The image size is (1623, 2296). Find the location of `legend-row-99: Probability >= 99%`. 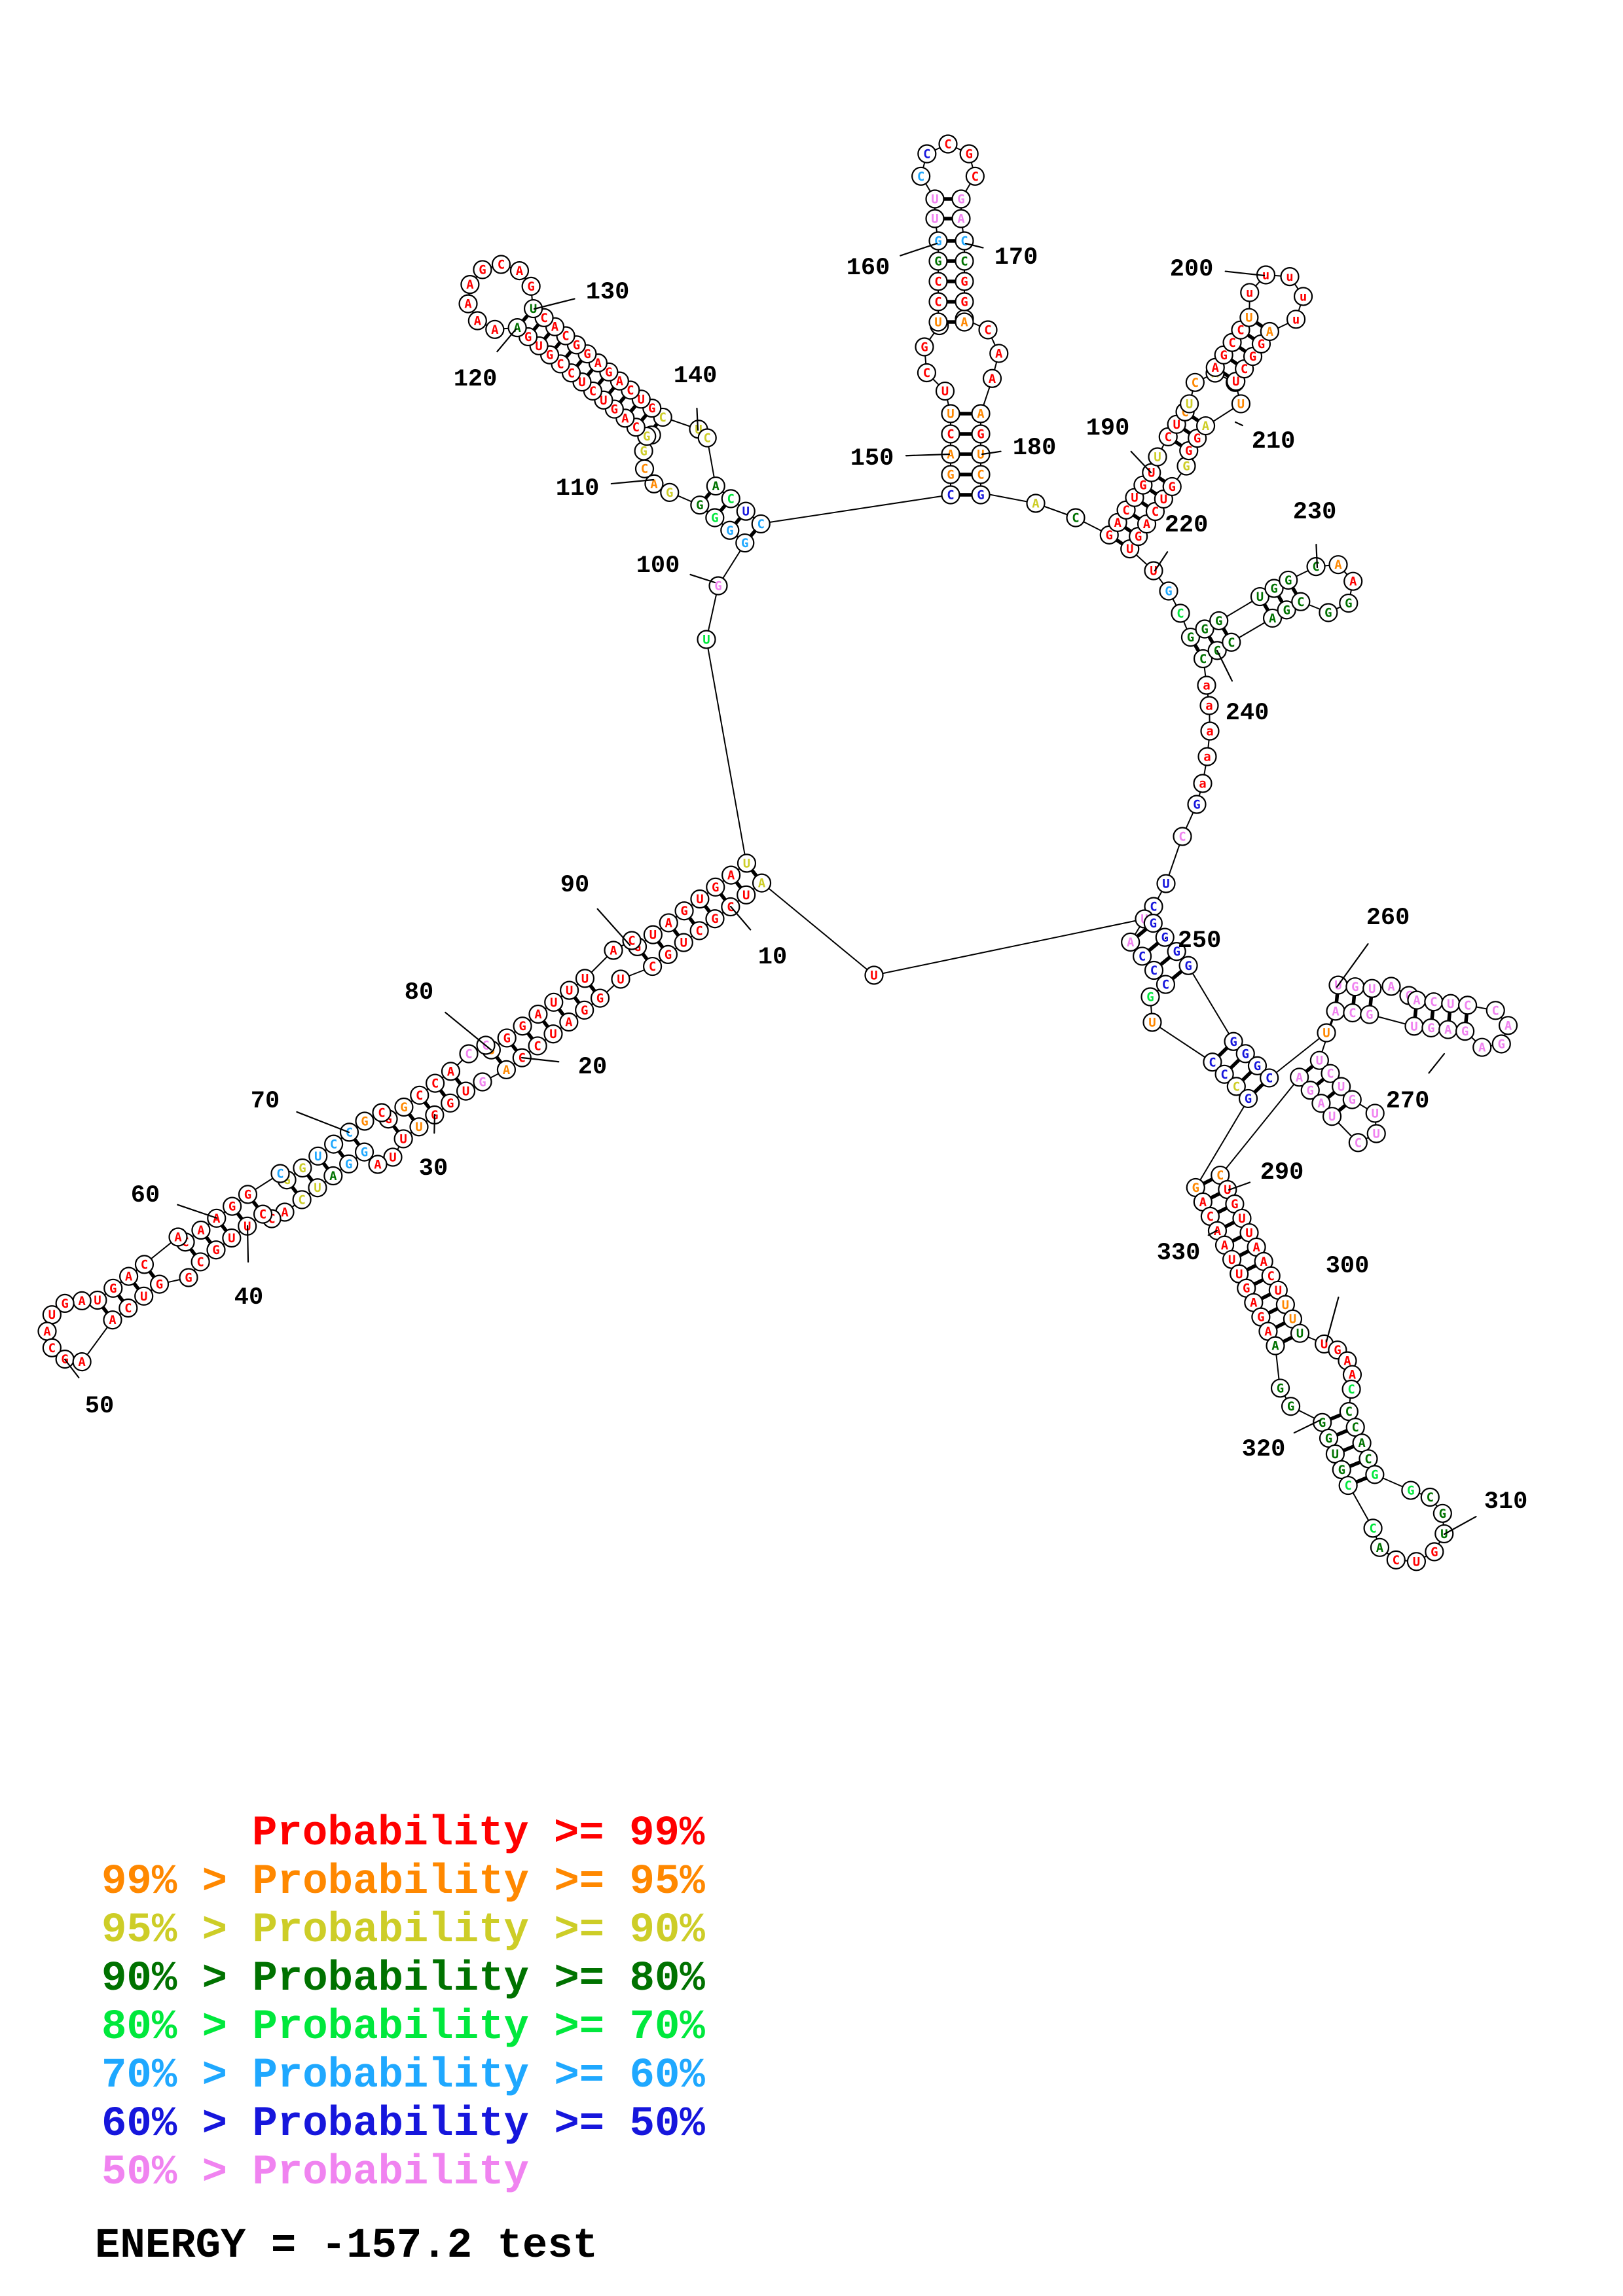

legend-row-99: Probability >= 99% is located at coordinates (478, 1833).